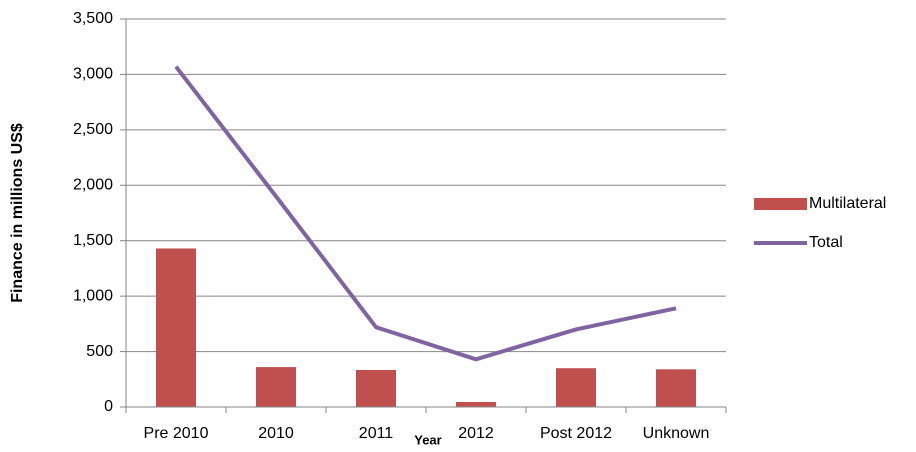 The width and height of the screenshot is (916, 452). What do you see at coordinates (276, 433) in the screenshot?
I see `x-tick-label: 2010` at bounding box center [276, 433].